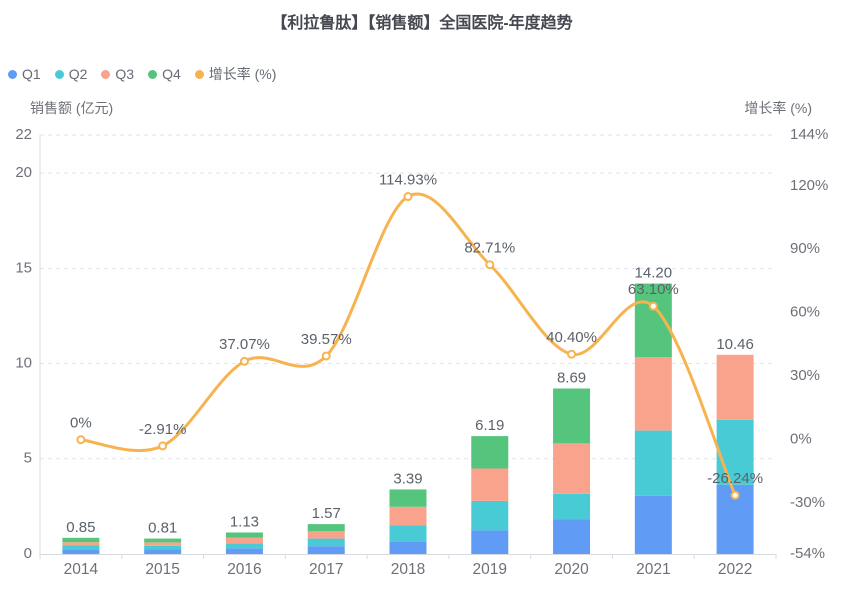 This screenshot has width=844, height=589. I want to click on bar-segment-2014-q2, so click(81, 547).